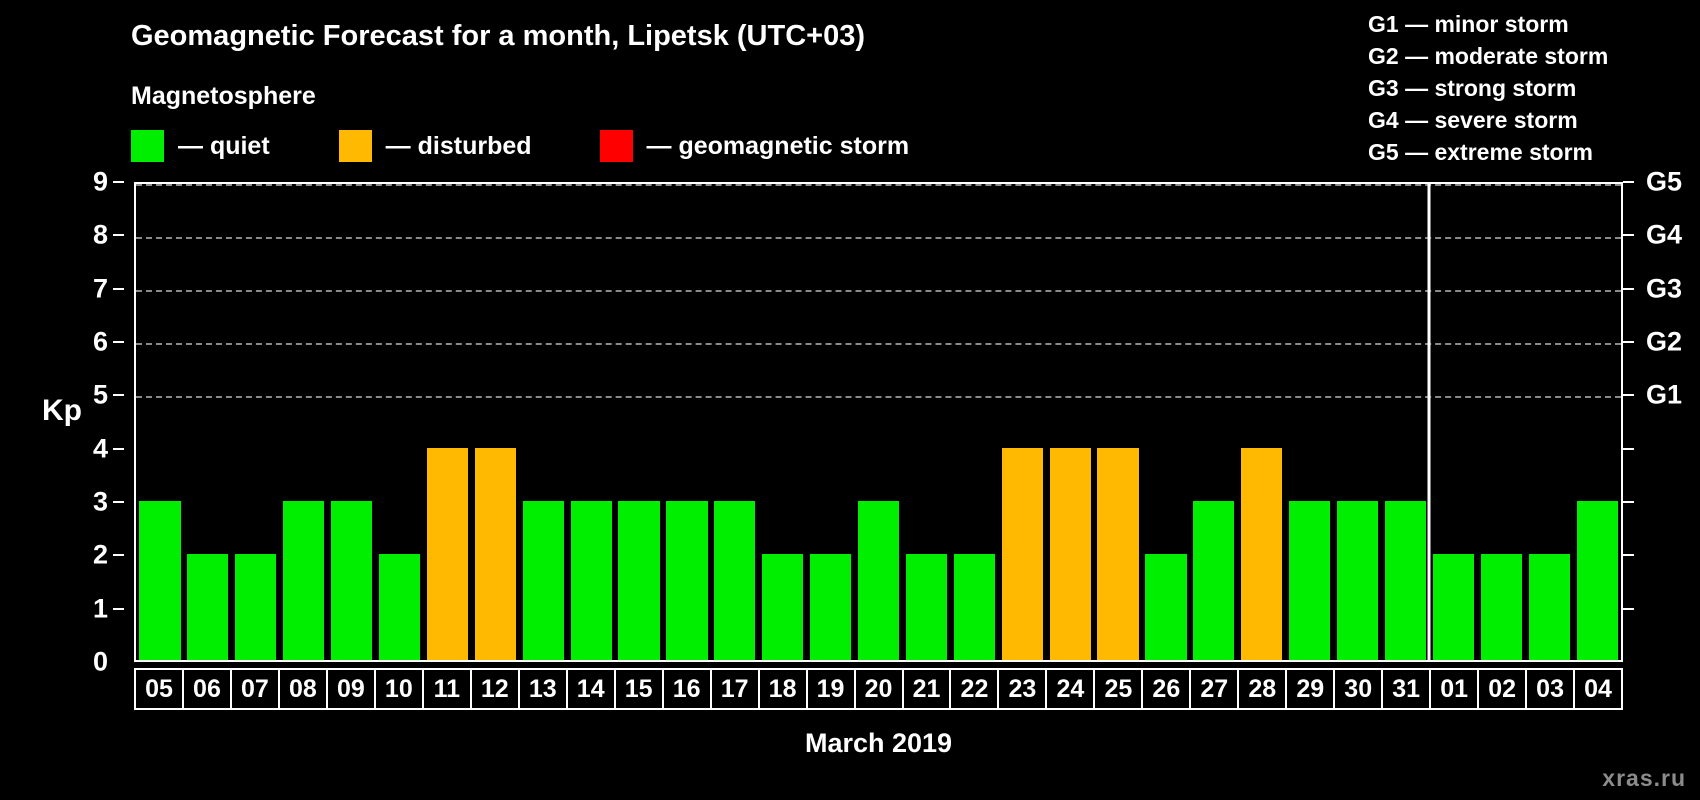 Image resolution: width=1700 pixels, height=800 pixels. What do you see at coordinates (832, 689) in the screenshot?
I see `date-cell: 19` at bounding box center [832, 689].